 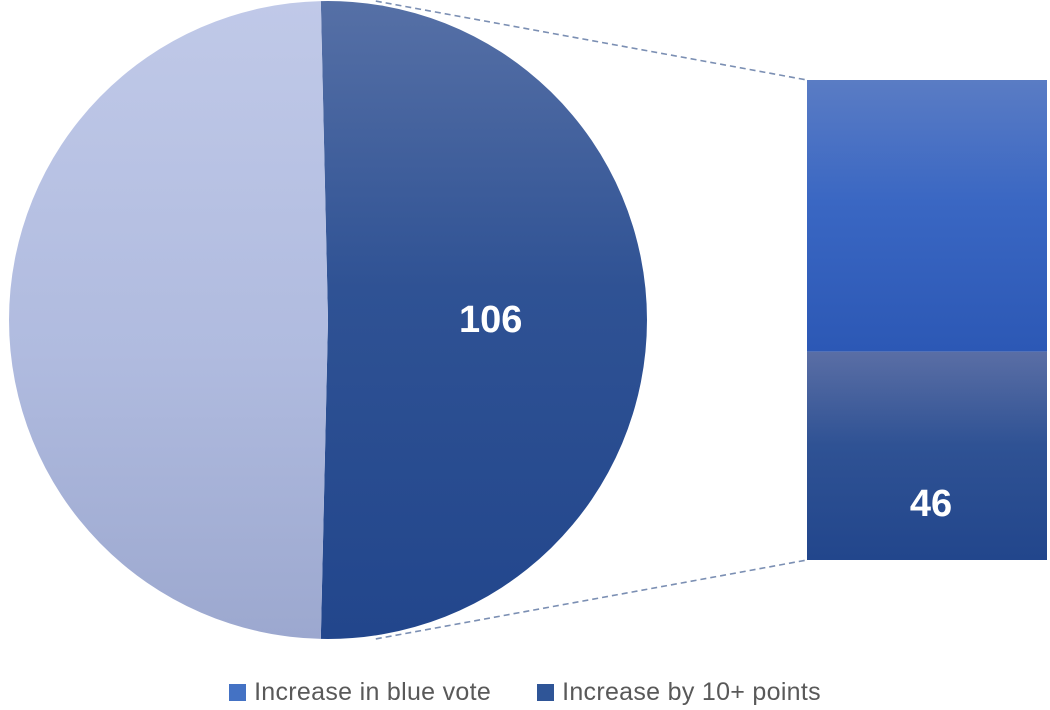 What do you see at coordinates (373, 691) in the screenshot?
I see `legend-label: Increase in blue vote` at bounding box center [373, 691].